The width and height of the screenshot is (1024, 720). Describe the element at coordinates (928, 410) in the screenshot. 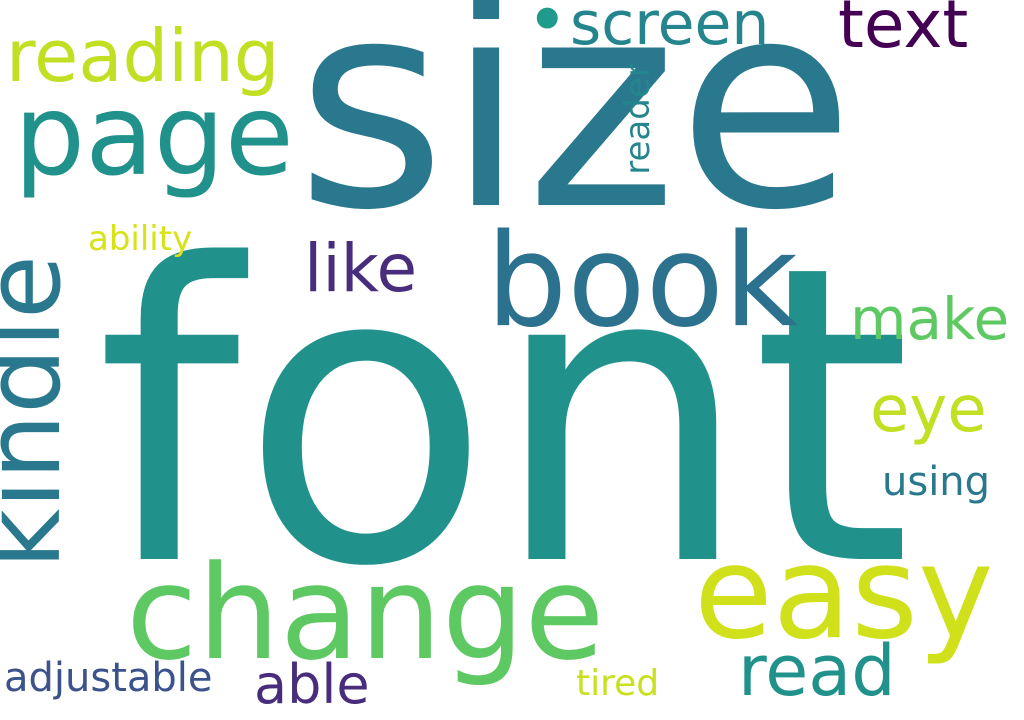

I see `word-eye: eye` at that location.